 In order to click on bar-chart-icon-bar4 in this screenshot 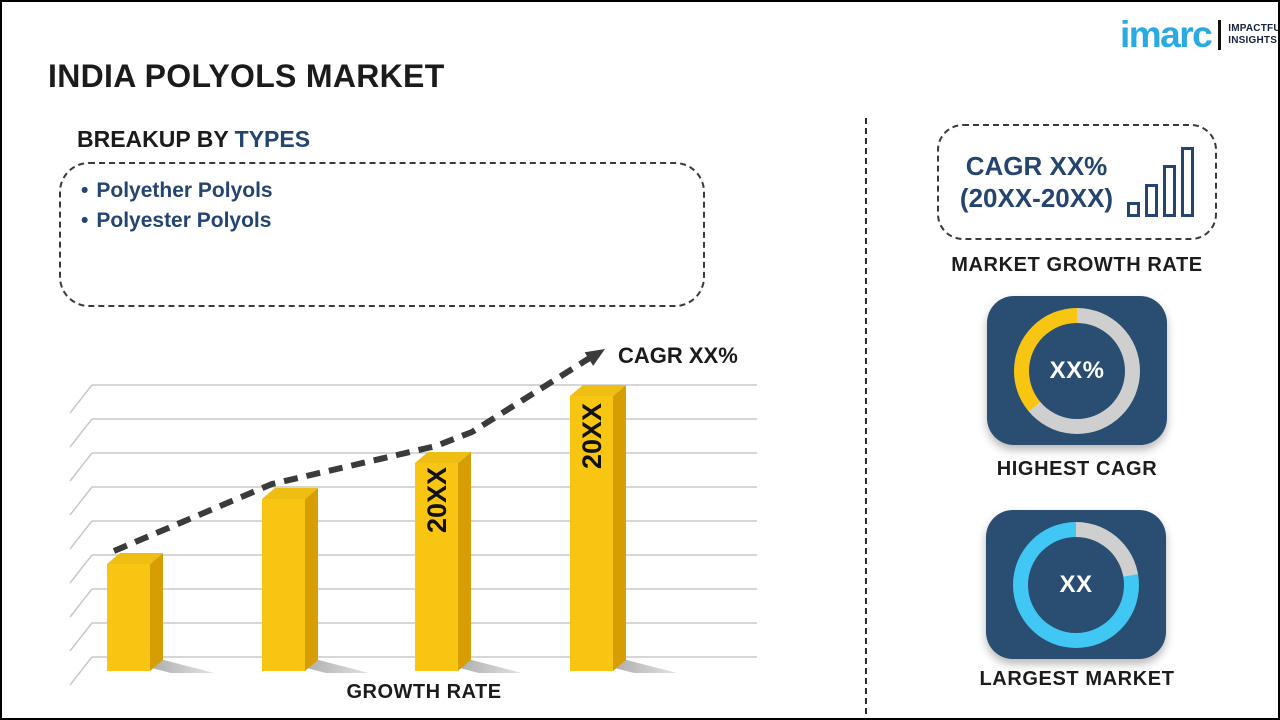, I will do `click(1188, 182)`.